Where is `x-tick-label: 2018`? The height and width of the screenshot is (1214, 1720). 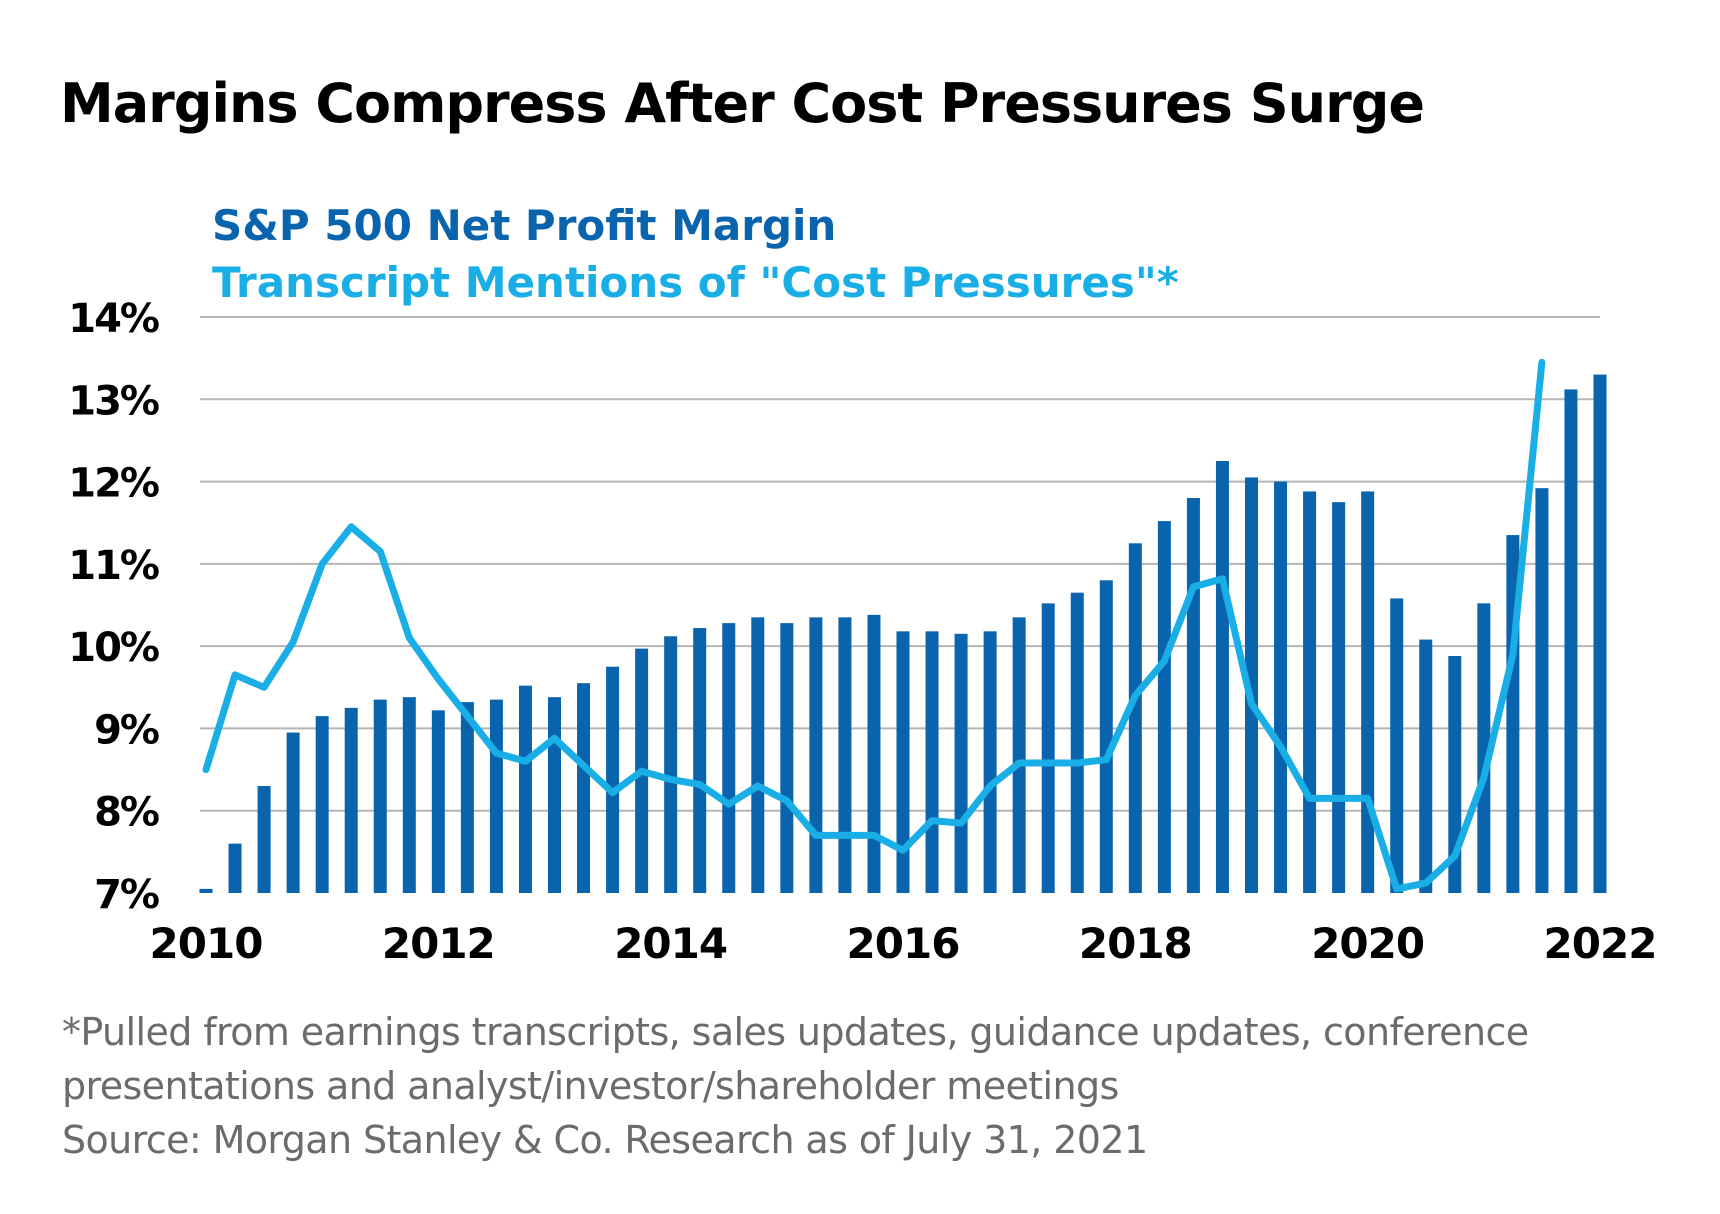
x-tick-label: 2018 is located at coordinates (1135, 943).